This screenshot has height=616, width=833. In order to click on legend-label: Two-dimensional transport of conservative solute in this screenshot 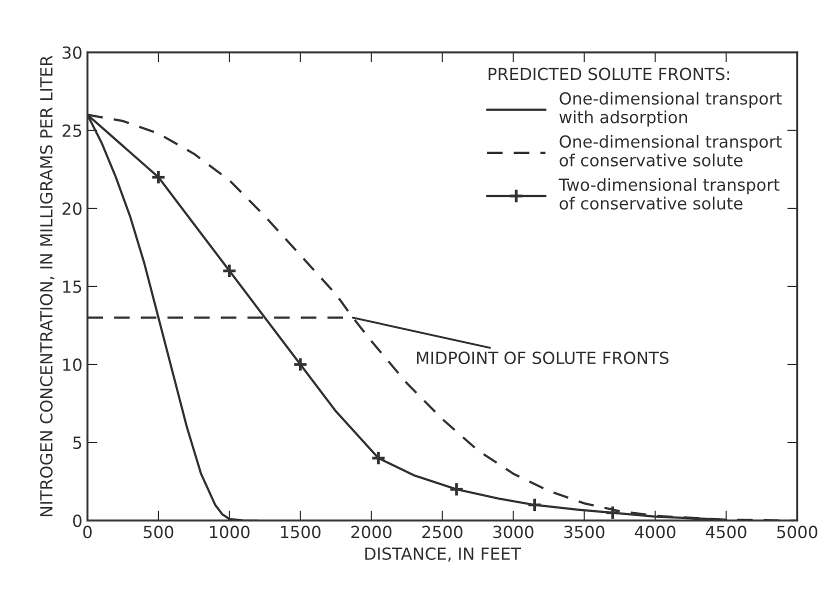, I will do `click(669, 194)`.